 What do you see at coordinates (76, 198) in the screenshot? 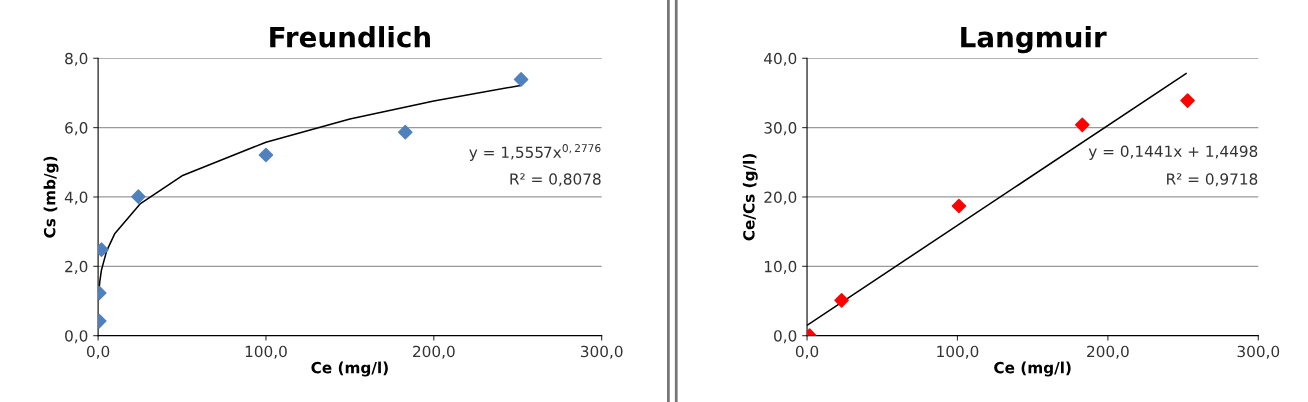
I see `y-tick-label: 4,0` at bounding box center [76, 198].